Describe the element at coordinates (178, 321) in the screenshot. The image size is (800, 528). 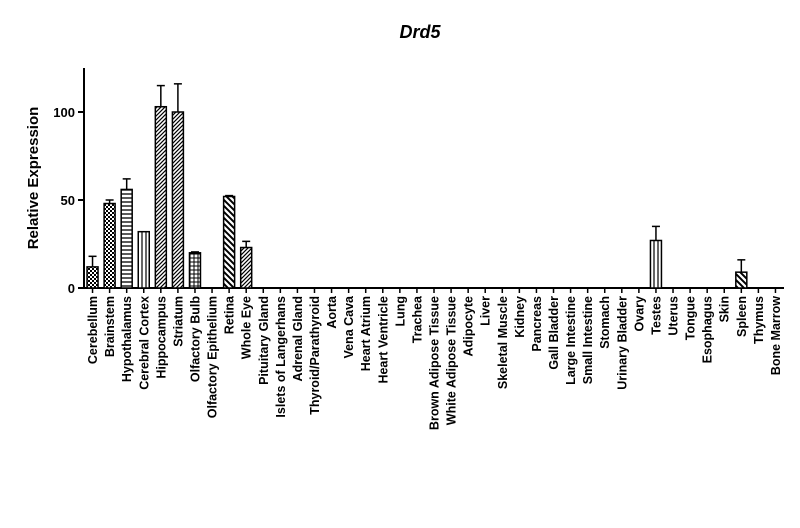
I see `x-tick-label: Striatum` at that location.